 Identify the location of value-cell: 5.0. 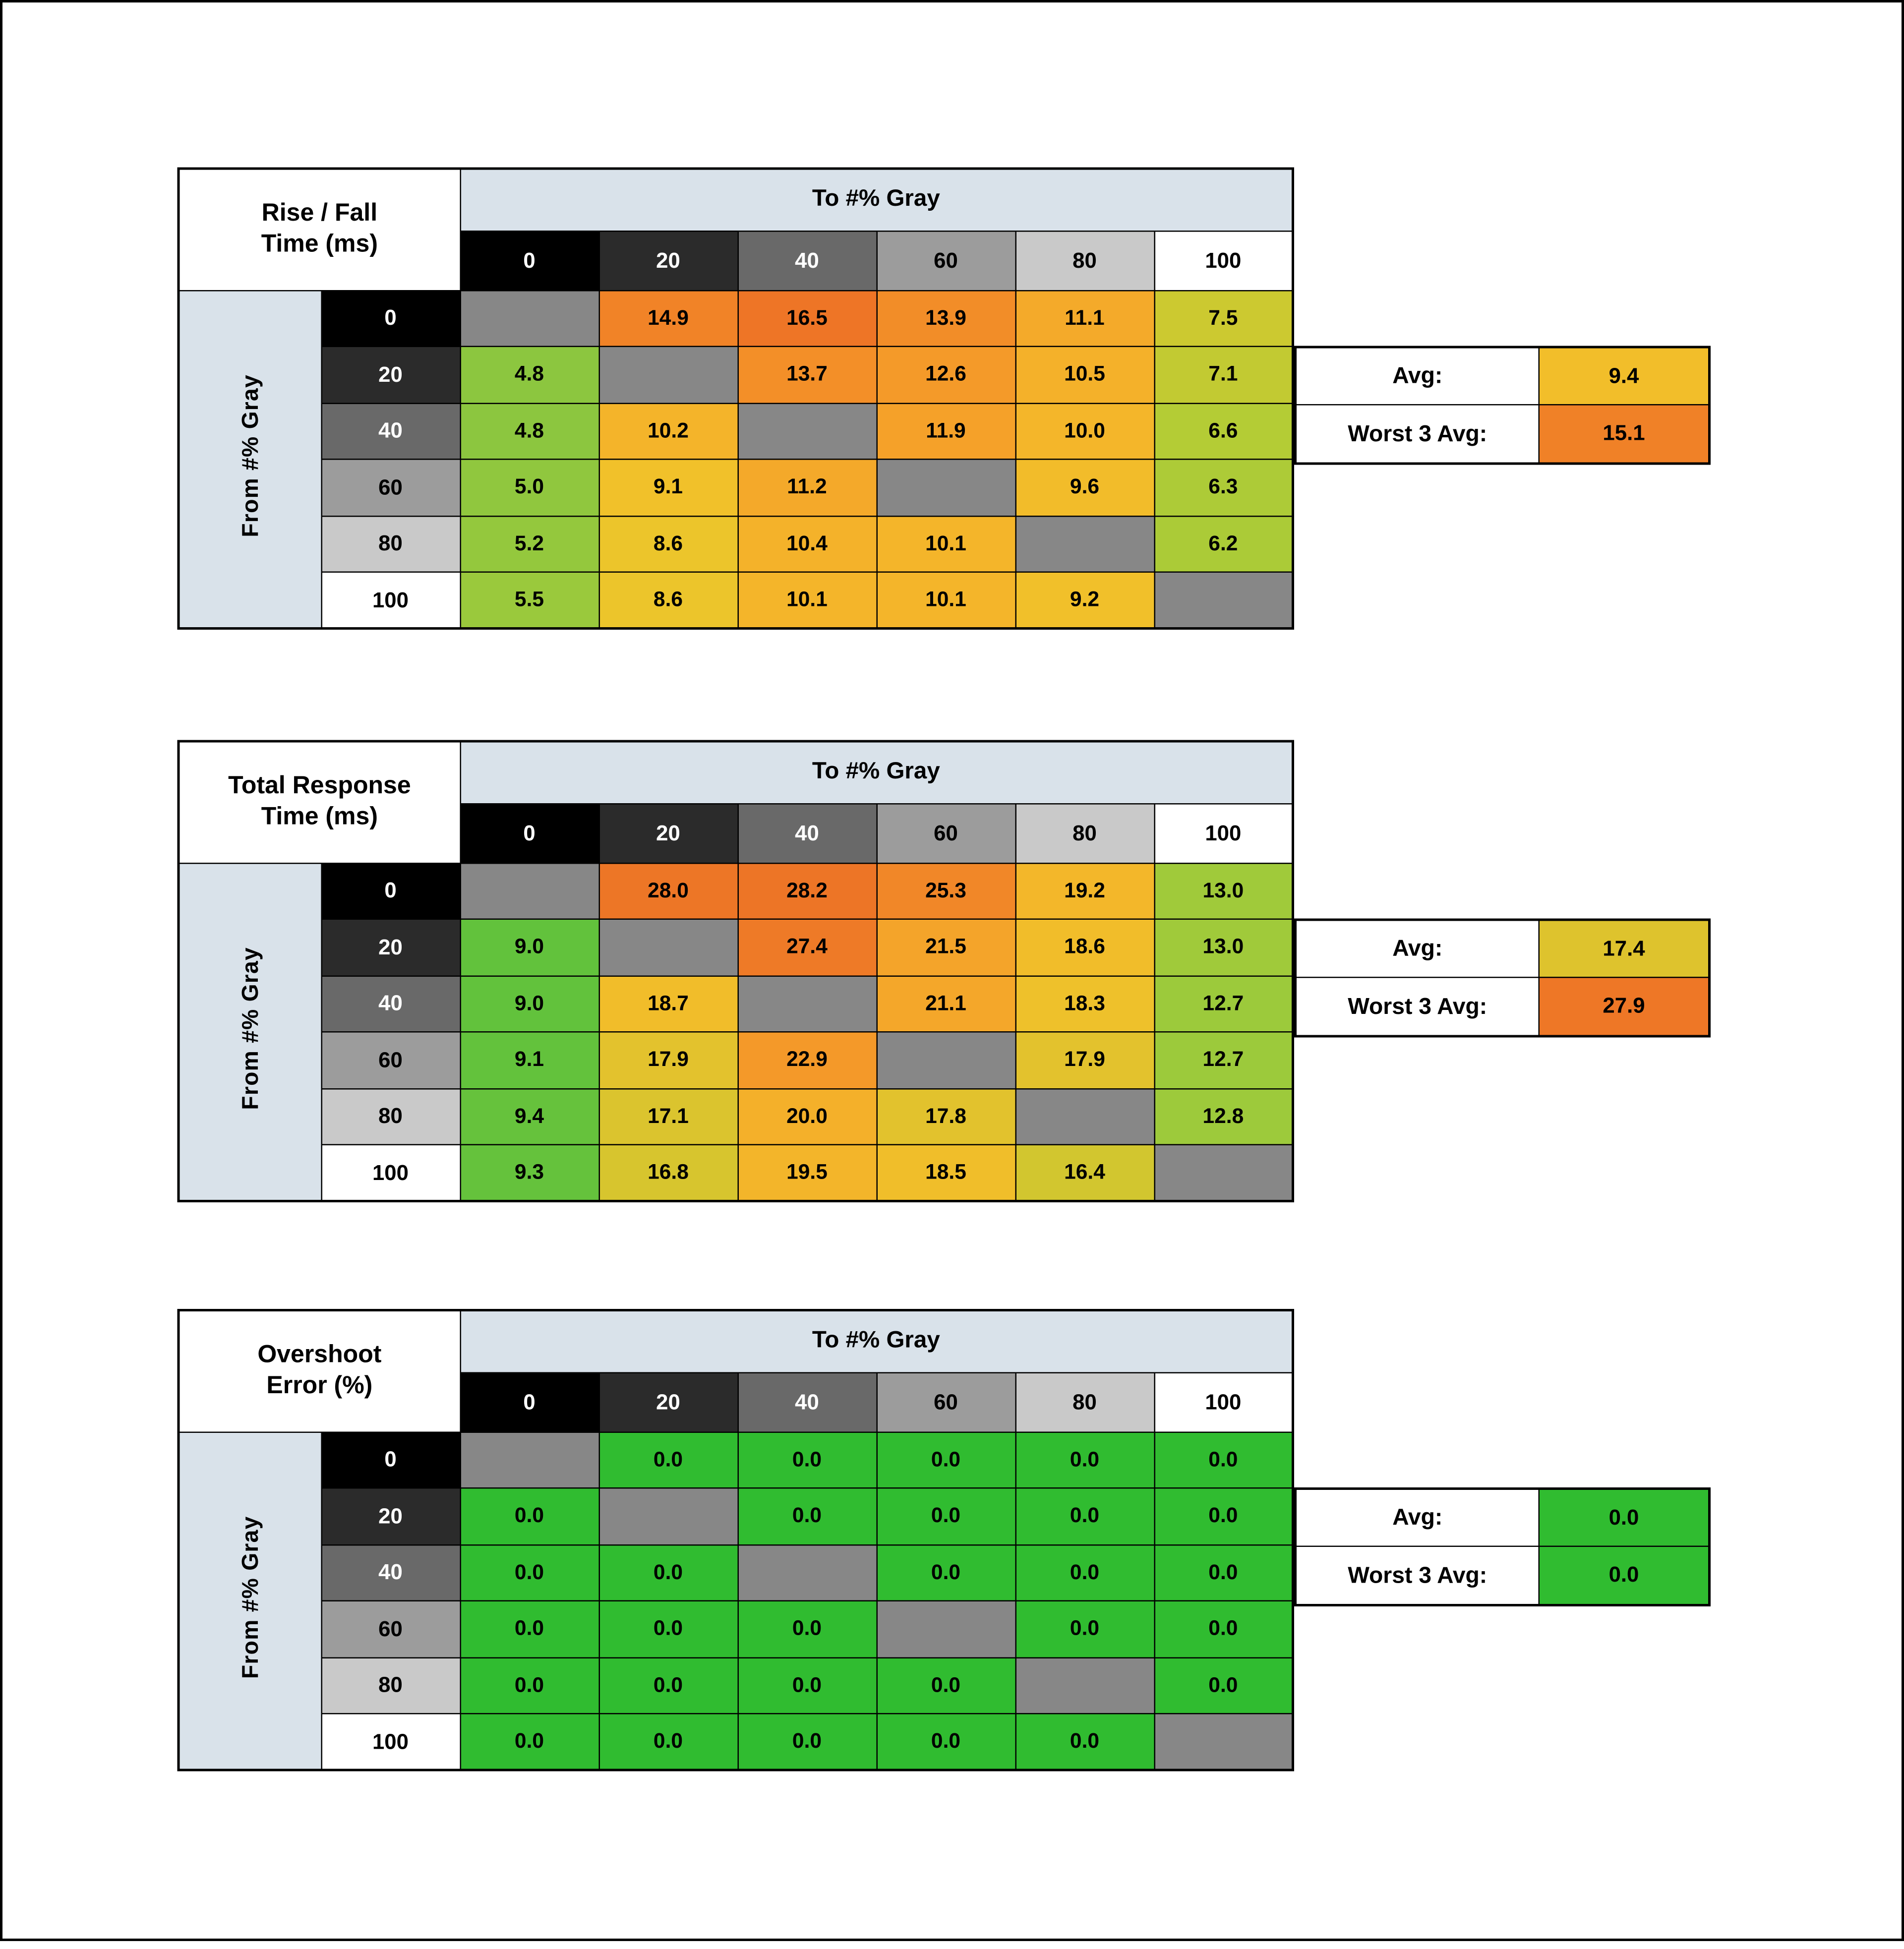
(529, 488).